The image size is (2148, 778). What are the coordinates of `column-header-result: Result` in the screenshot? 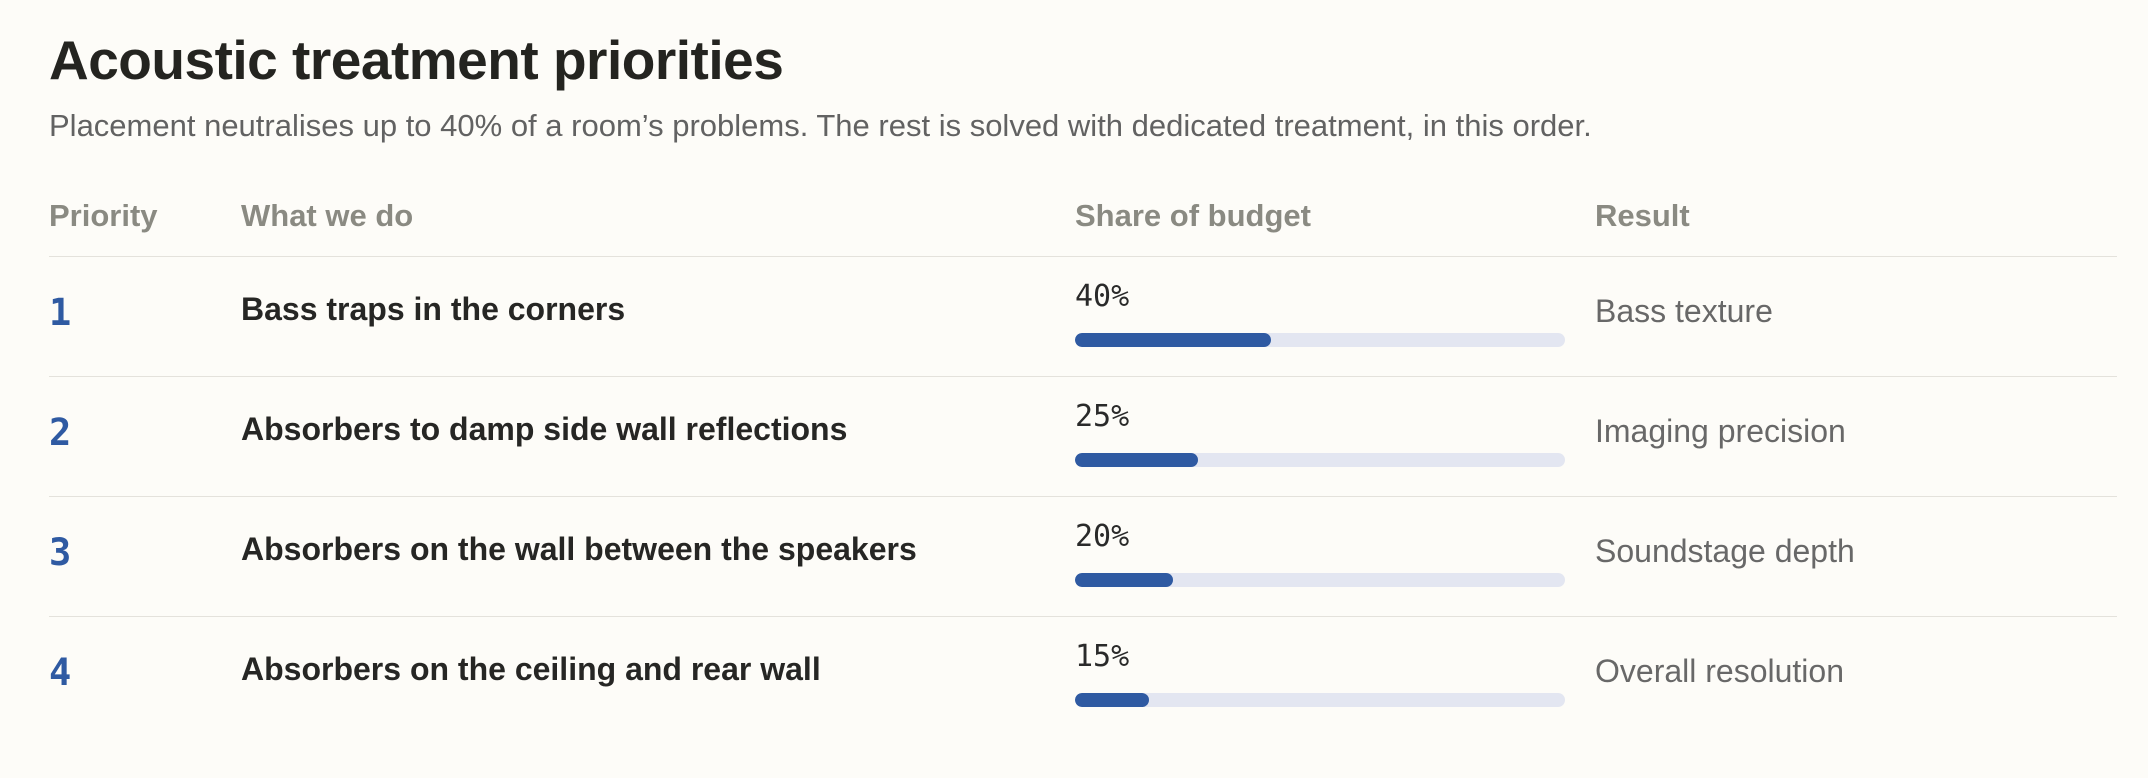 It's located at (1642, 215).